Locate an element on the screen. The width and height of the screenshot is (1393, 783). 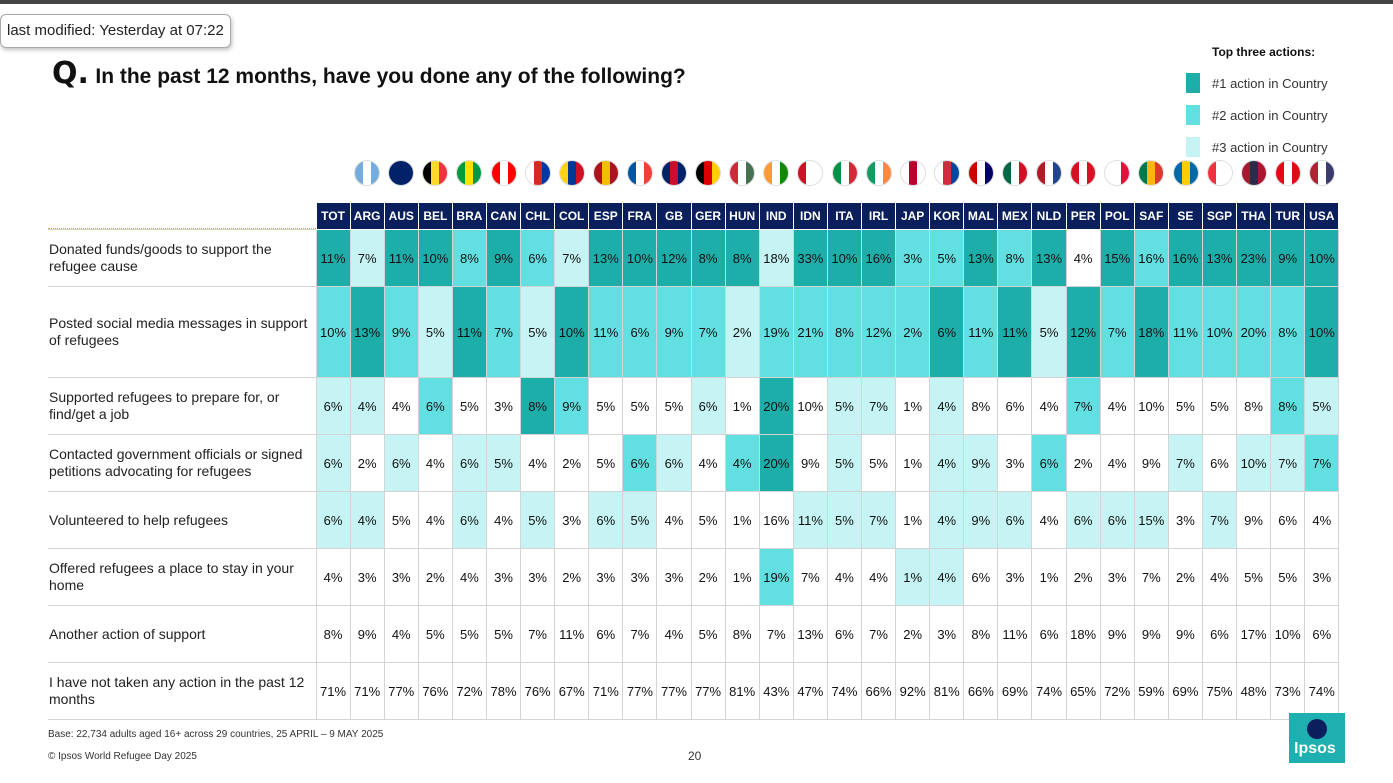
data-cell: 16% is located at coordinates (878, 258).